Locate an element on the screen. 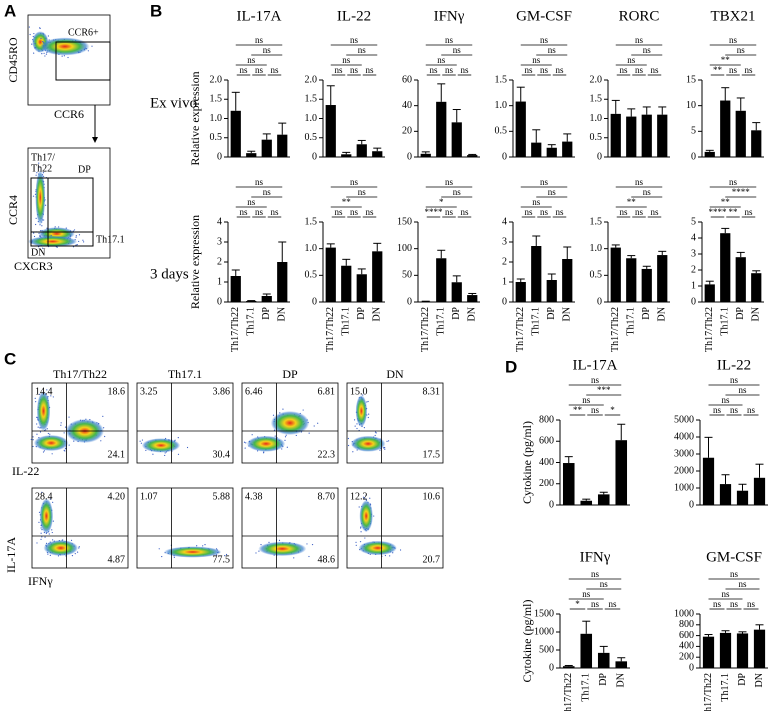 The width and height of the screenshot is (778, 711). chart-title: IL-22 is located at coordinates (354, 16).